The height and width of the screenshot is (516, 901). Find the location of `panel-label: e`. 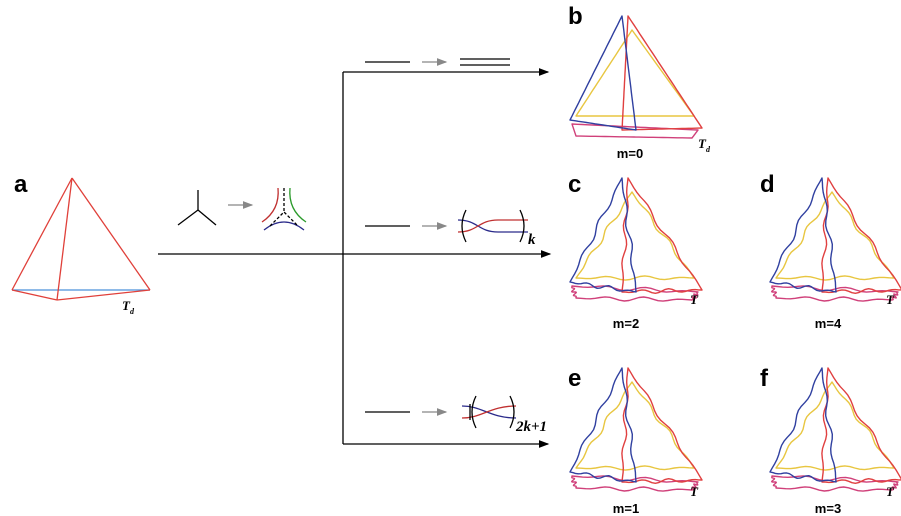

panel-label: e is located at coordinates (574, 378).